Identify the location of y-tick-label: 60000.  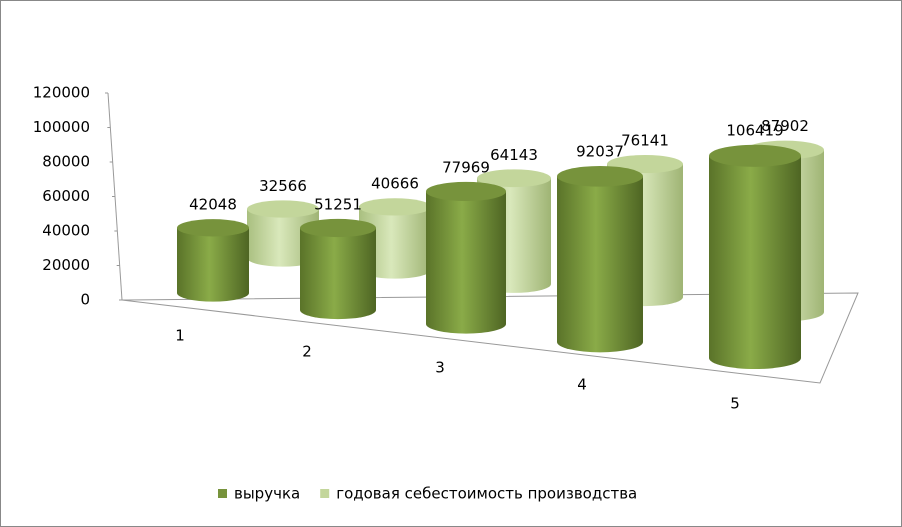
(66, 196).